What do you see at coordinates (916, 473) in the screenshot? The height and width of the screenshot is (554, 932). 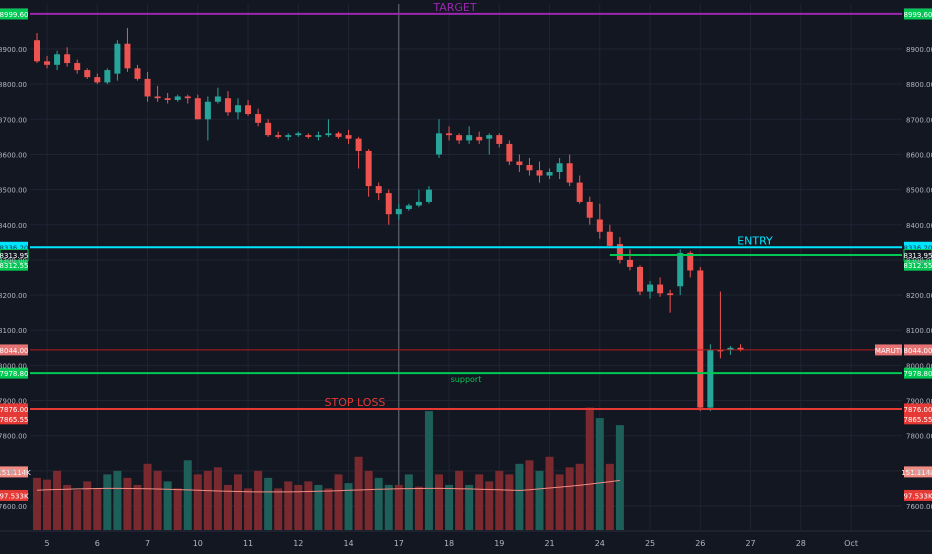 I see `axis-tag-text: 151.114K` at bounding box center [916, 473].